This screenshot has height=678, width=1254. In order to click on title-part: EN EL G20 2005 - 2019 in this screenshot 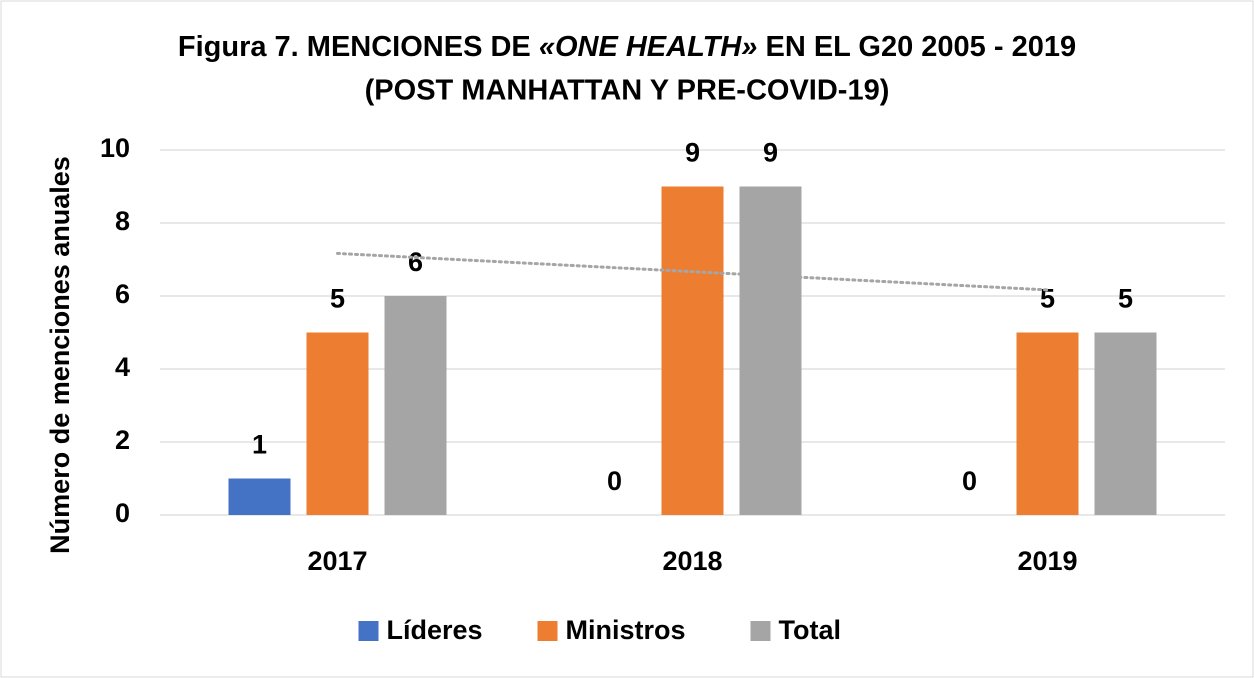, I will do `click(916, 47)`.